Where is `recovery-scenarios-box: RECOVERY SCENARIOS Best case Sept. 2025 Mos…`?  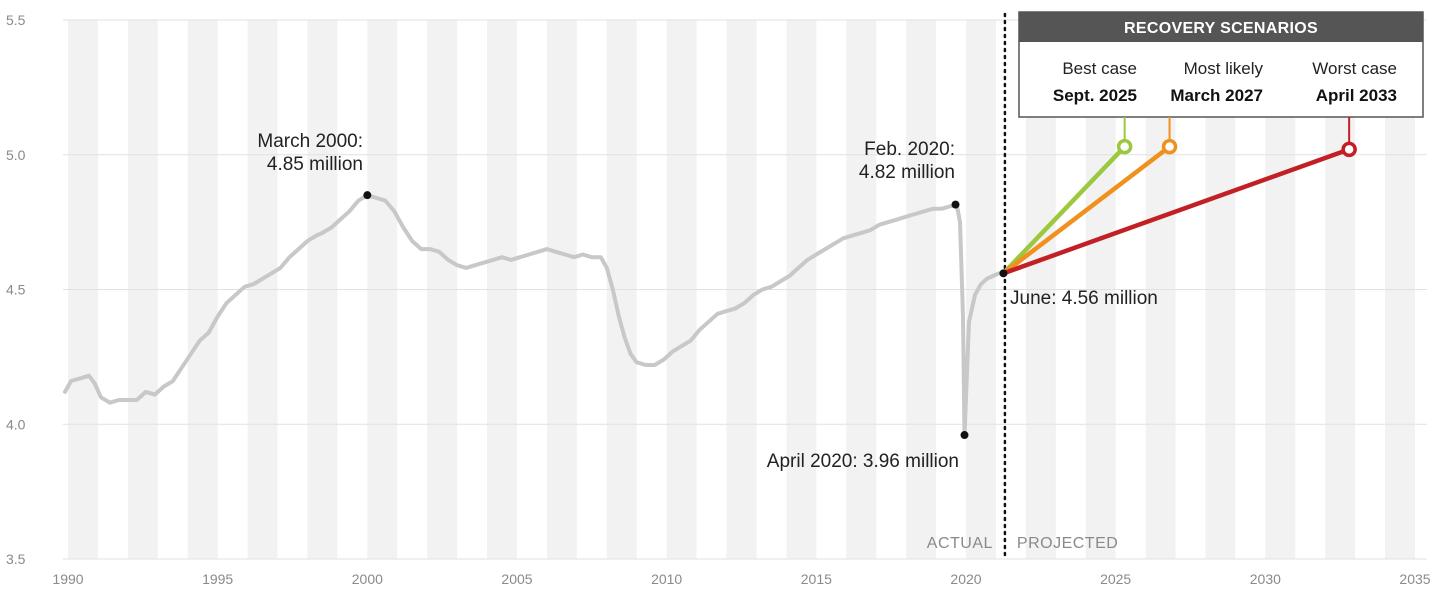 recovery-scenarios-box: RECOVERY SCENARIOS Best case Sept. 2025 Mos… is located at coordinates (1221, 77).